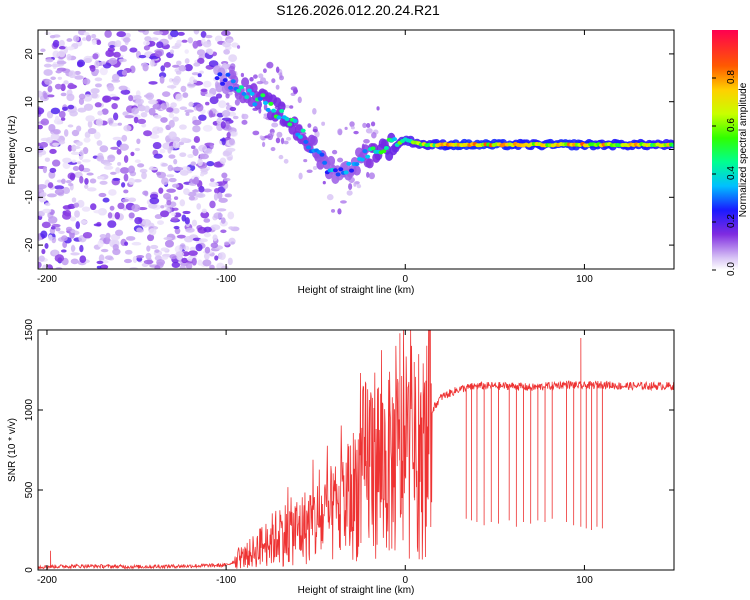 The height and width of the screenshot is (600, 750). I want to click on x-tick-label: 0, so click(405, 279).